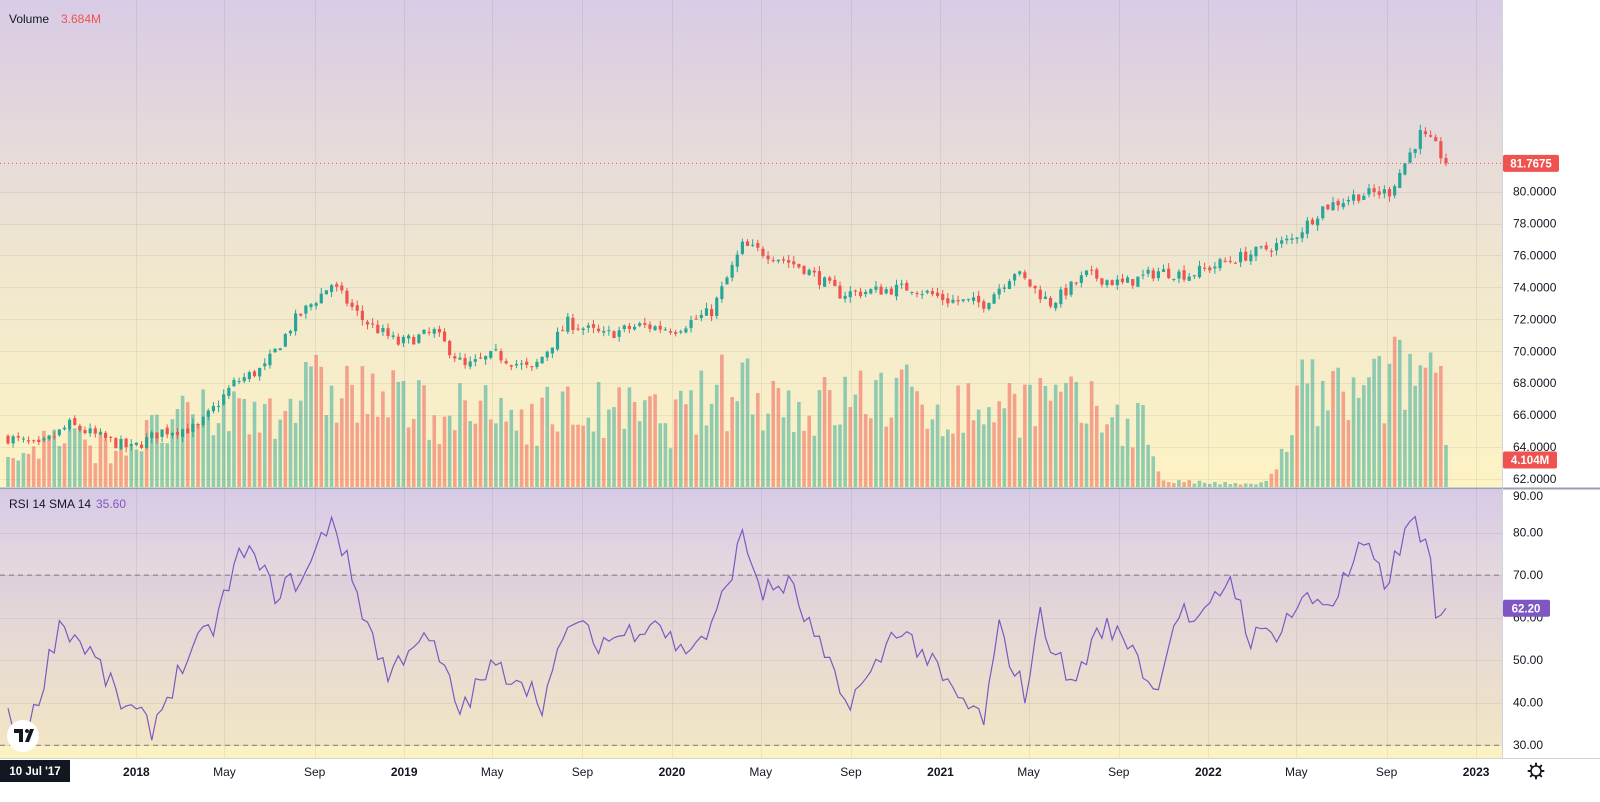  I want to click on logo-mark, so click(24, 735).